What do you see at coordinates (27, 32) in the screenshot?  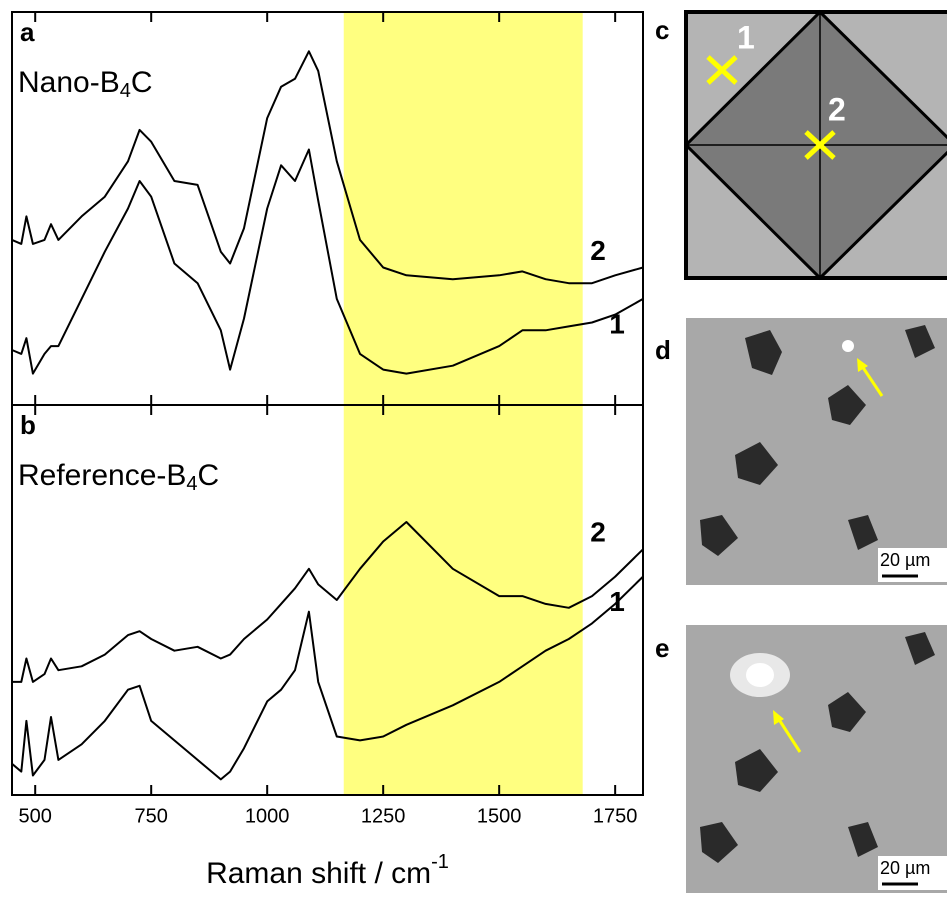 I see `panel-label: a` at bounding box center [27, 32].